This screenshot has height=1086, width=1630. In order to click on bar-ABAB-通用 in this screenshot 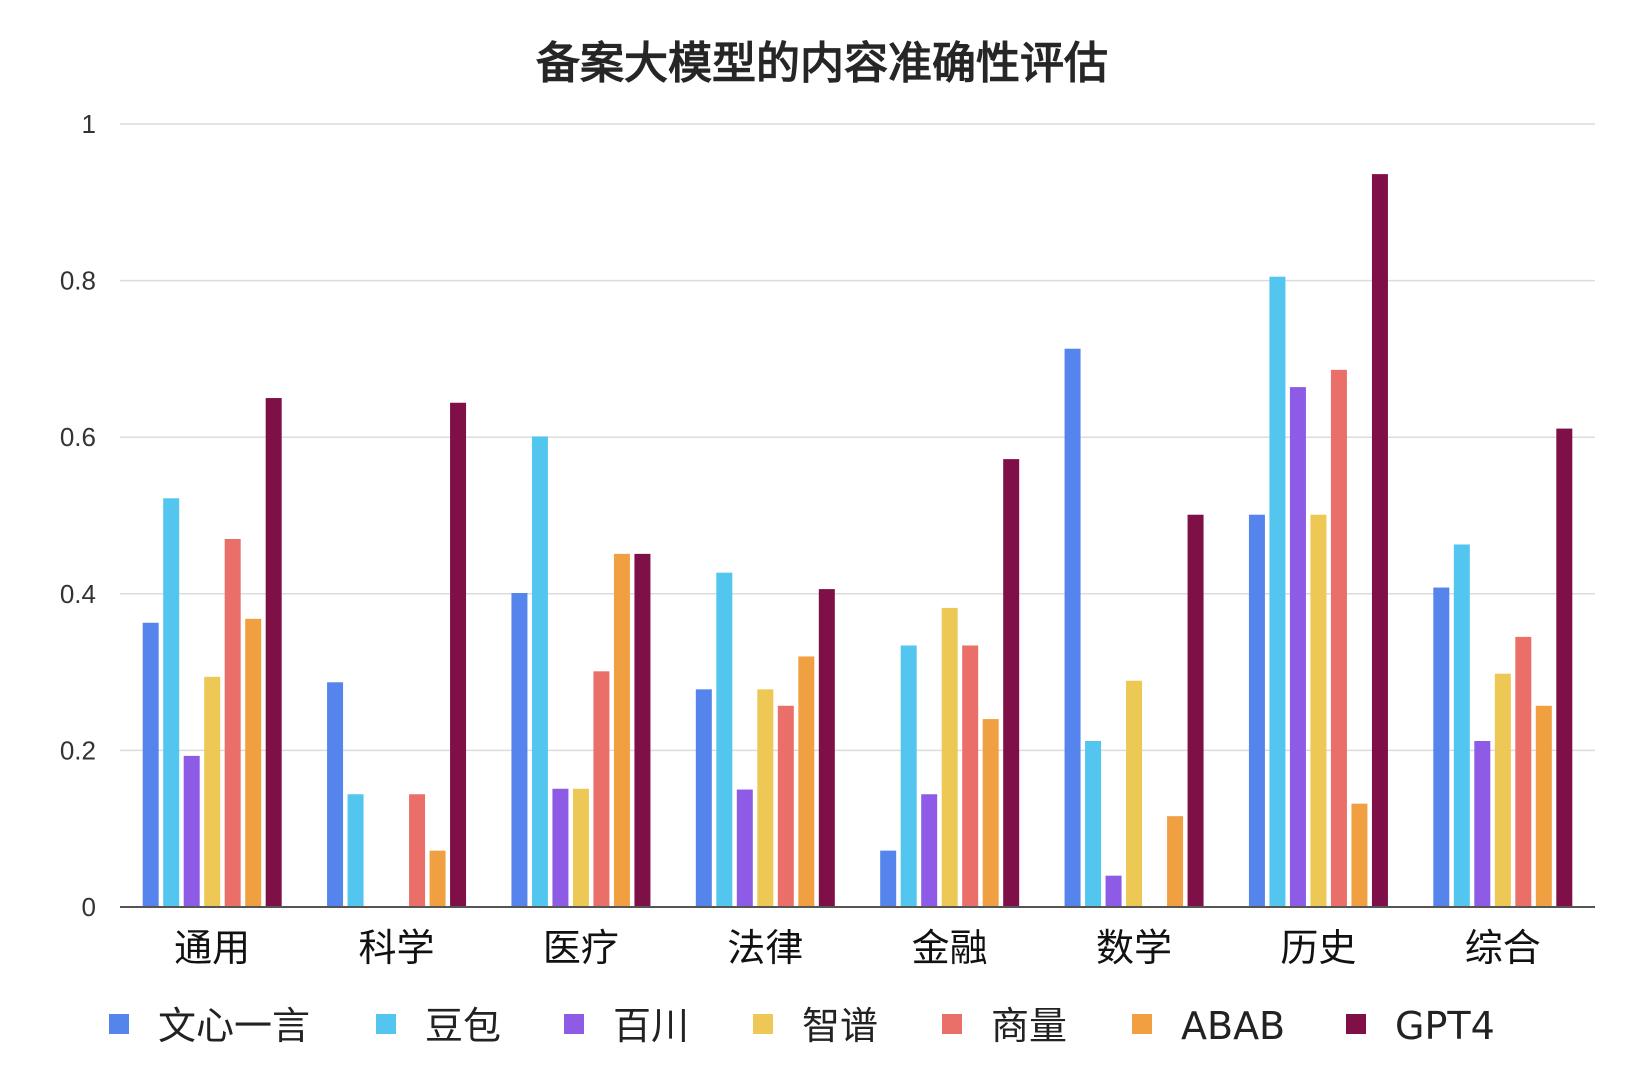, I will do `click(253, 762)`.